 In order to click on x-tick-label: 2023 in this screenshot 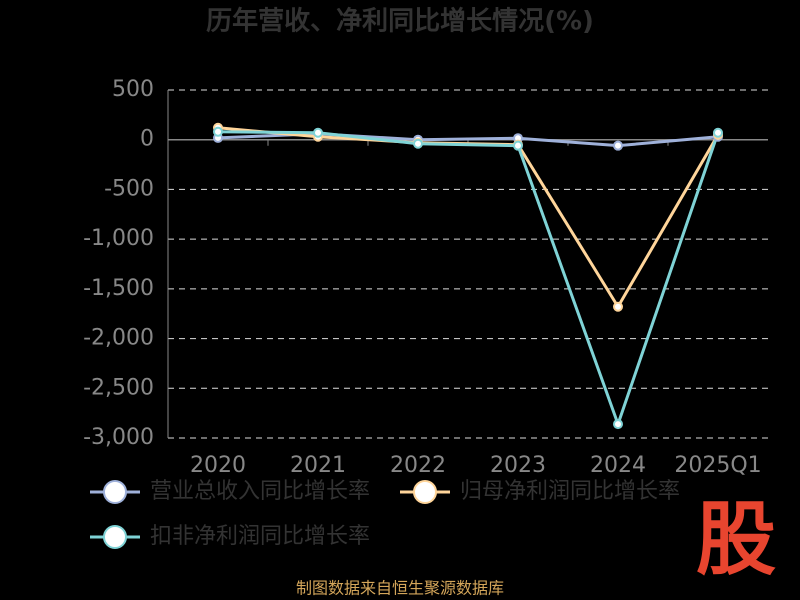, I will do `click(518, 465)`.